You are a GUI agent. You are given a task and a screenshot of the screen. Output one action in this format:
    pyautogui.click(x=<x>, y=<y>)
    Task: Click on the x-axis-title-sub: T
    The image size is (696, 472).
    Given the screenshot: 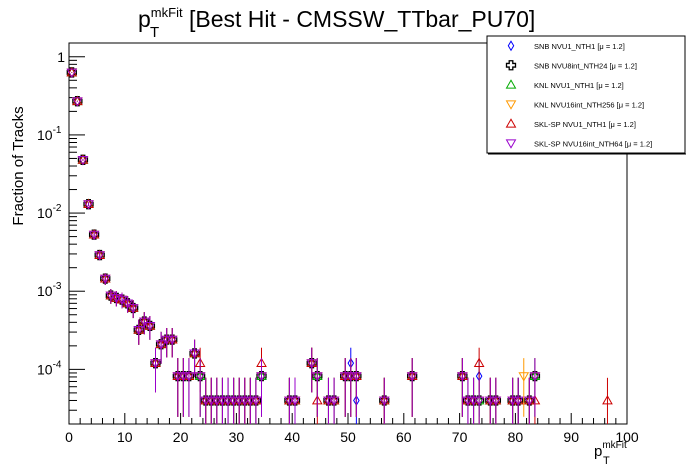 What is the action you would take?
    pyautogui.click(x=606, y=461)
    